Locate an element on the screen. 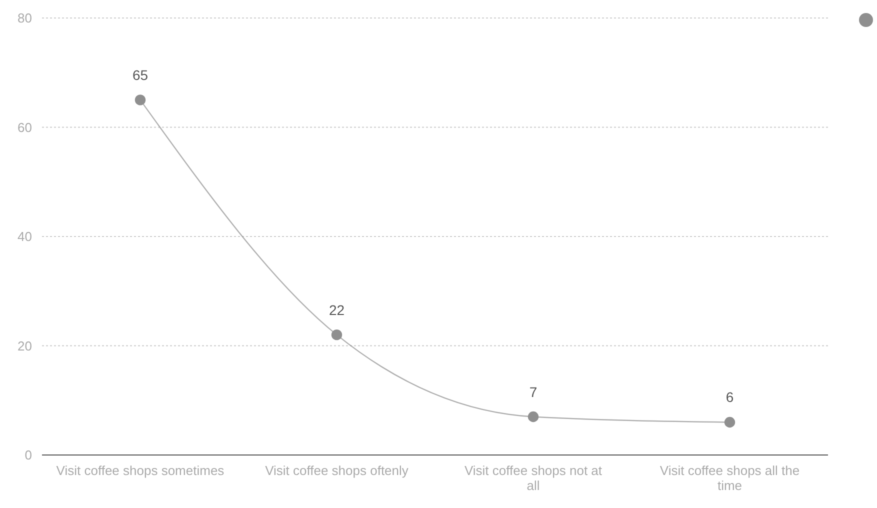 This screenshot has height=508, width=877. x-tick-label: Visit coffee shops all the time is located at coordinates (730, 478).